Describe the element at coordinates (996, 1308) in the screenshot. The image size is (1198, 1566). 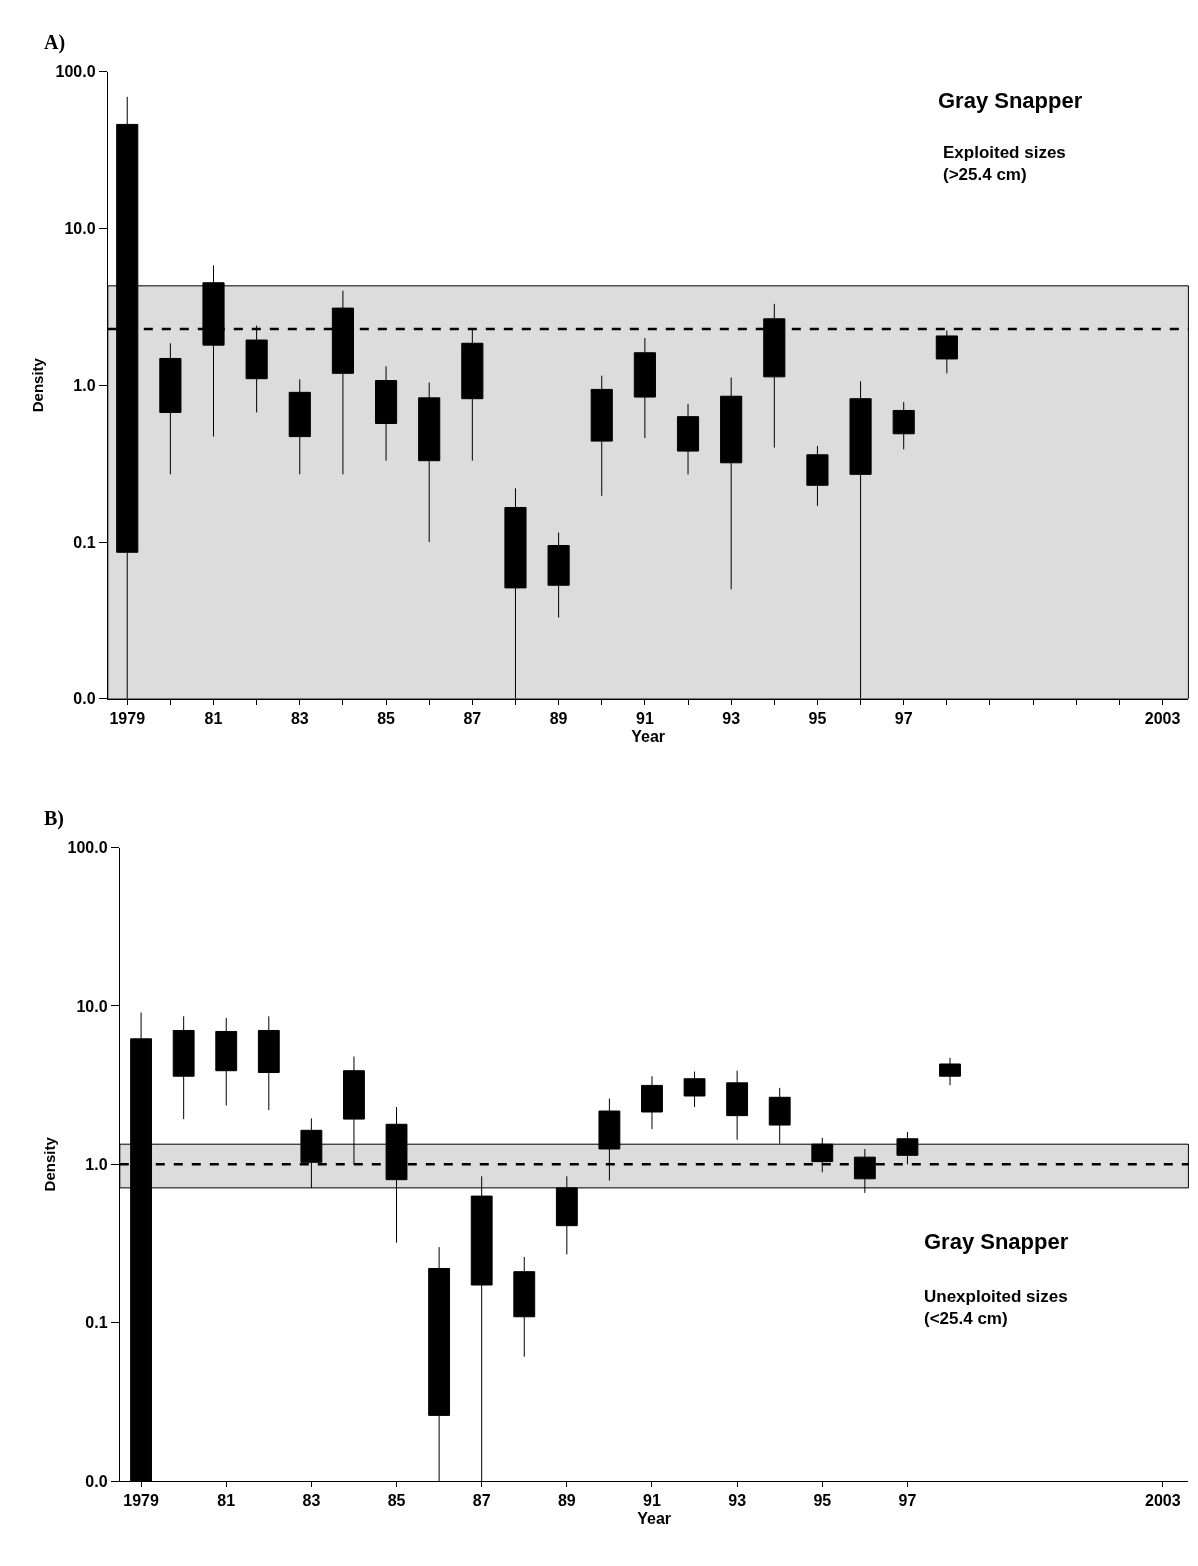
I see `text: Unexploited sizes (<25.4 cm)` at that location.